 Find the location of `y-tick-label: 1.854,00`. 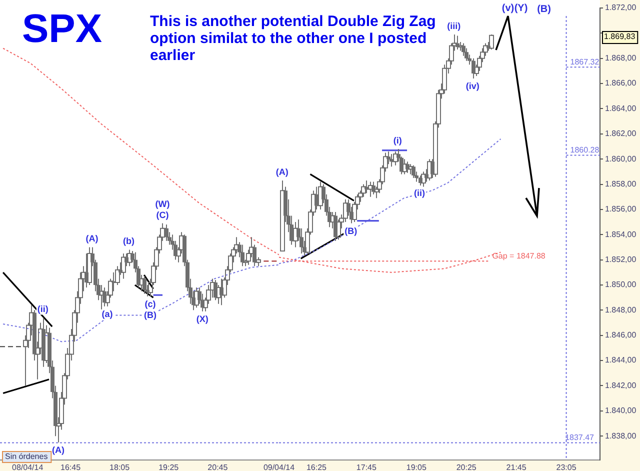

y-tick-label: 1.854,00 is located at coordinates (621, 234).